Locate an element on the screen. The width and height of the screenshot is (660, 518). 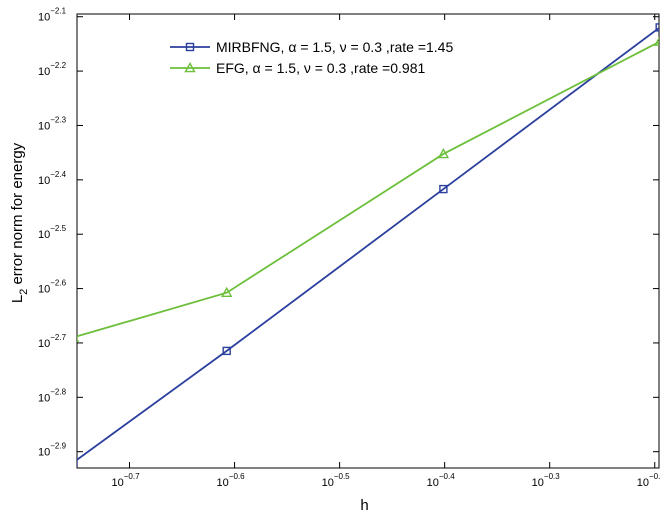
x-tick-exponent: −0.6 is located at coordinates (237, 476).